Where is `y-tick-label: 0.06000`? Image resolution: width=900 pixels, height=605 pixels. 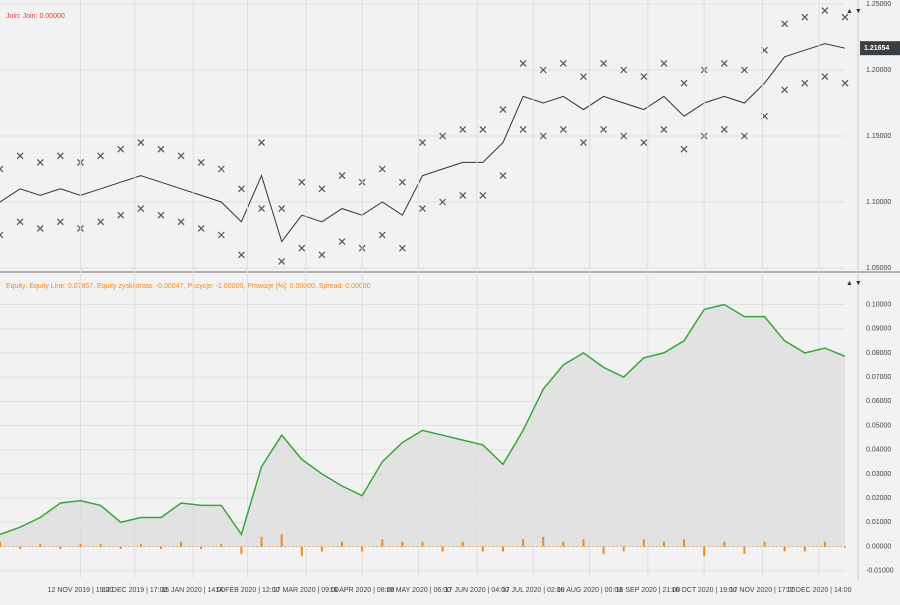
y-tick-label: 0.06000 is located at coordinates (878, 401).